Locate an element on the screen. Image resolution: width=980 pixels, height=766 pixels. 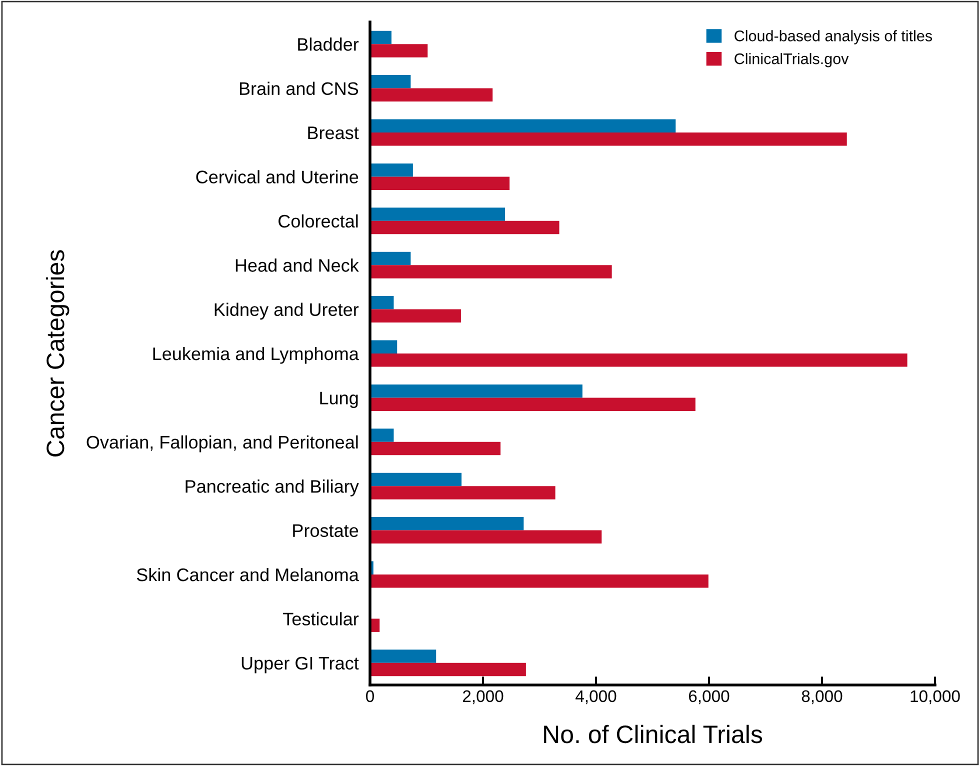
y-tick-label: Kidney and Ureter is located at coordinates (286, 311).